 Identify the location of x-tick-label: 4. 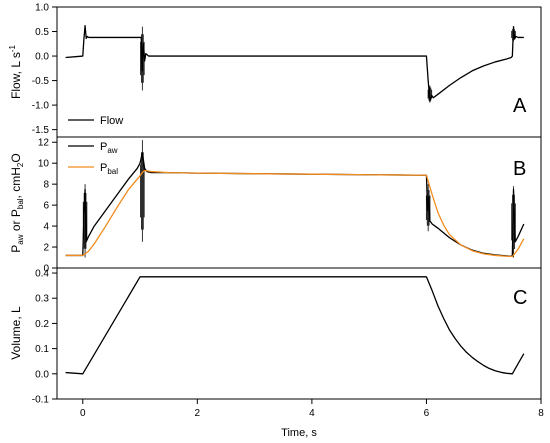
(312, 413).